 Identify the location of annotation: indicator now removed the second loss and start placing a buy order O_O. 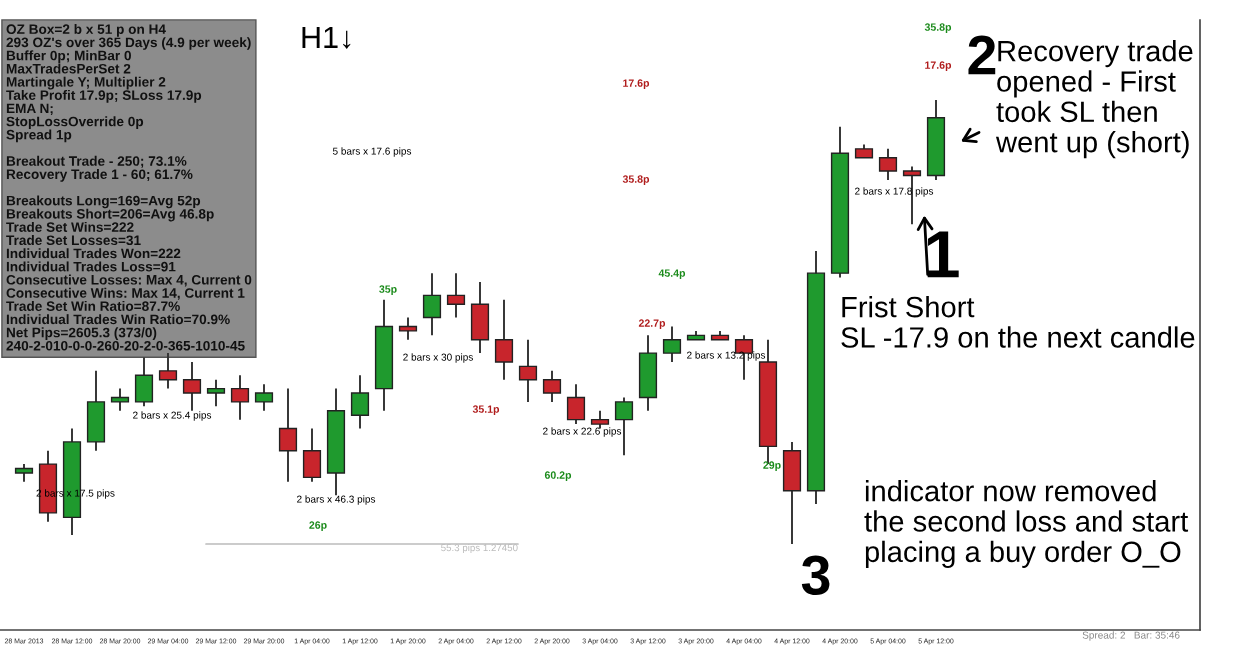
(1026, 524).